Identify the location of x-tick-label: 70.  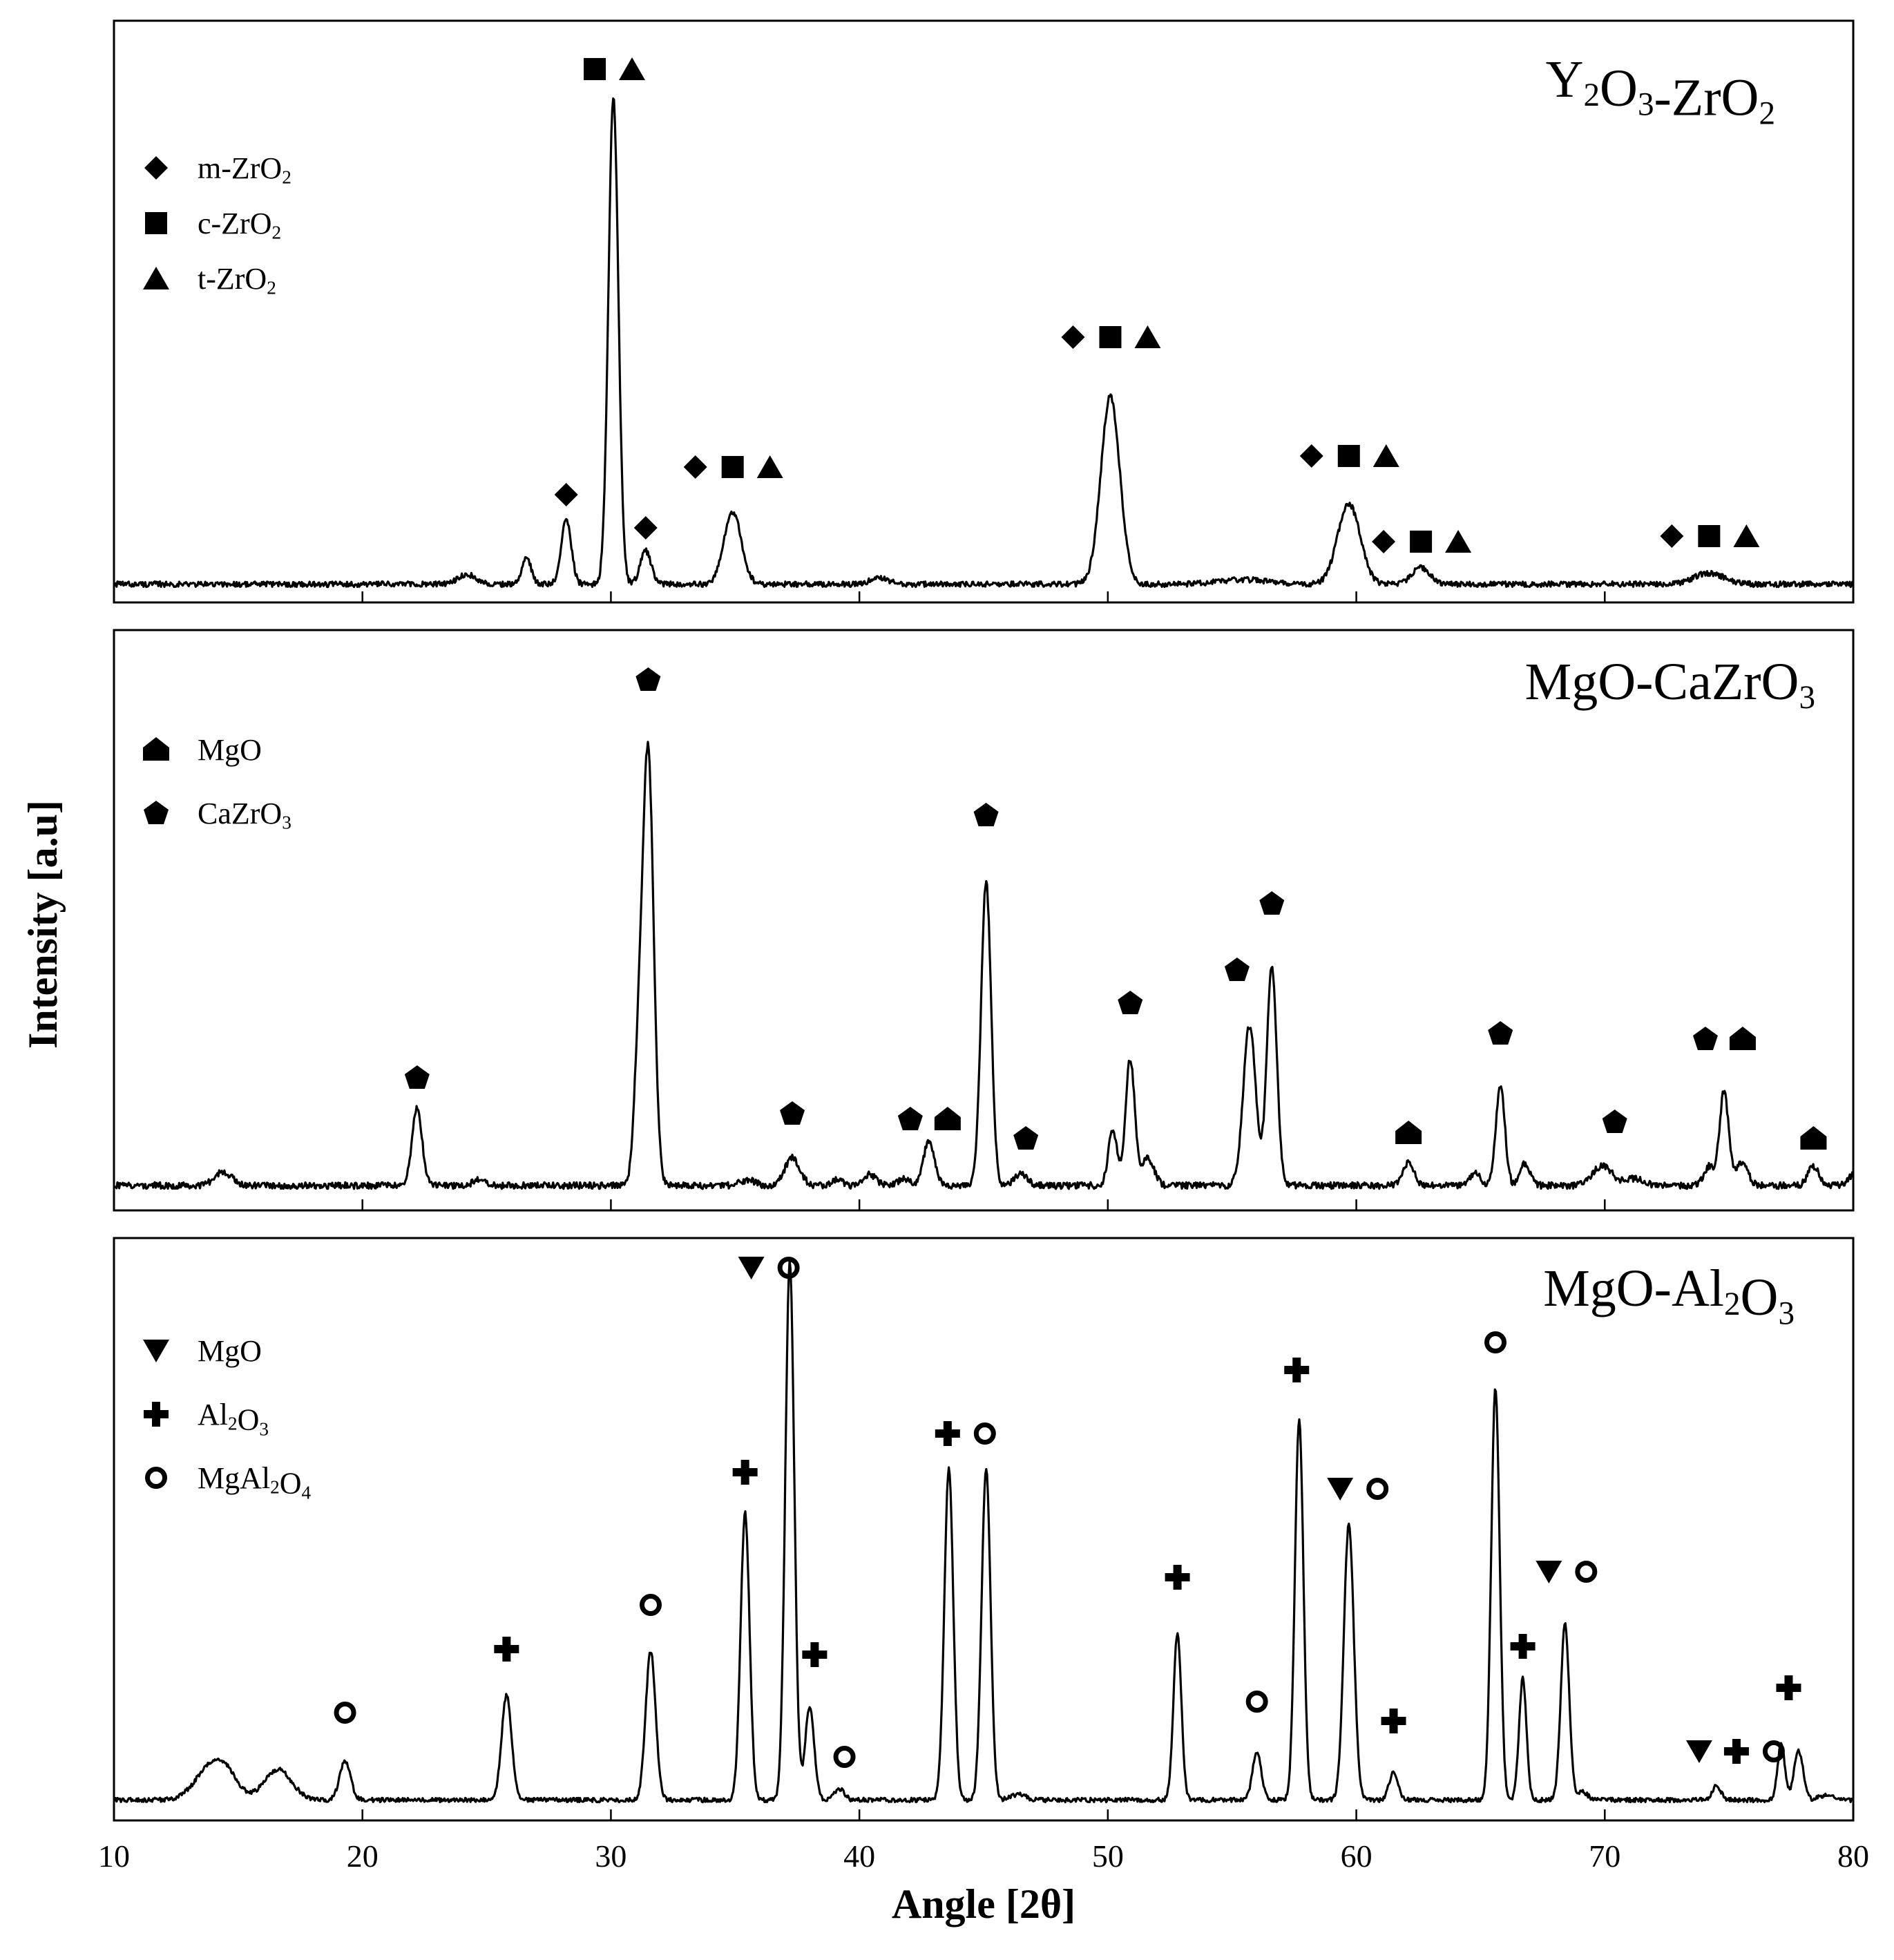
(1604, 1856).